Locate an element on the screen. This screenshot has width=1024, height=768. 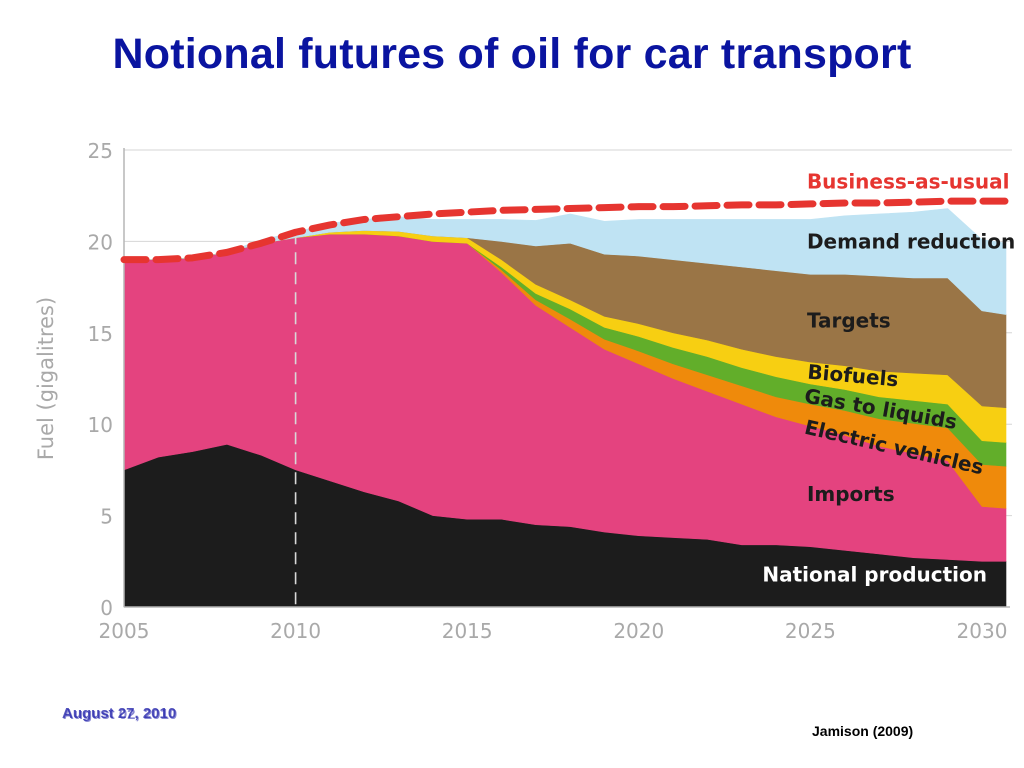
x-tick-label: 2020 is located at coordinates (638, 631).